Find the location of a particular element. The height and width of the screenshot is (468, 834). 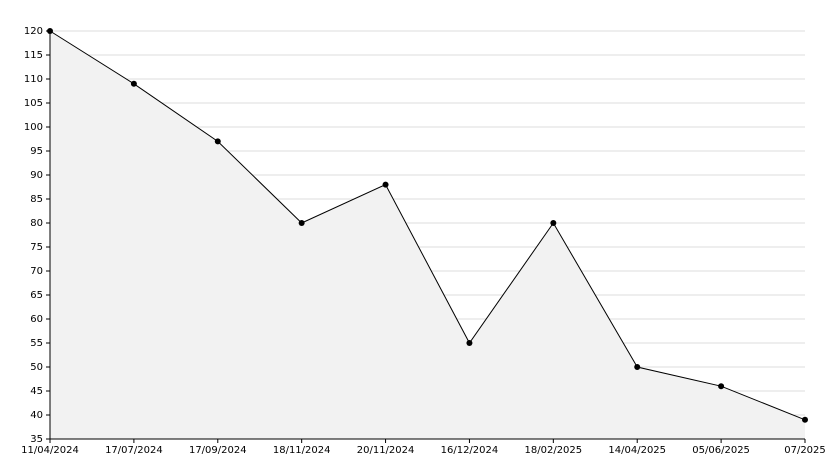

y-tick-label: 40 is located at coordinates (36, 415).